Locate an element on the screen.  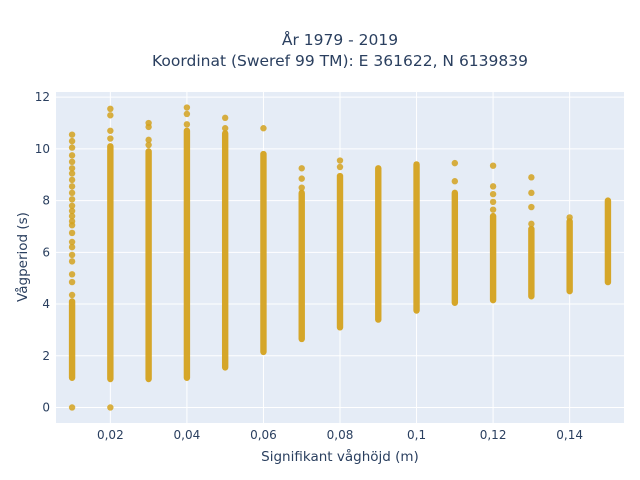
y-axis-ticks: 0 2 4 6 8 10 12 is located at coordinates (42, 252).